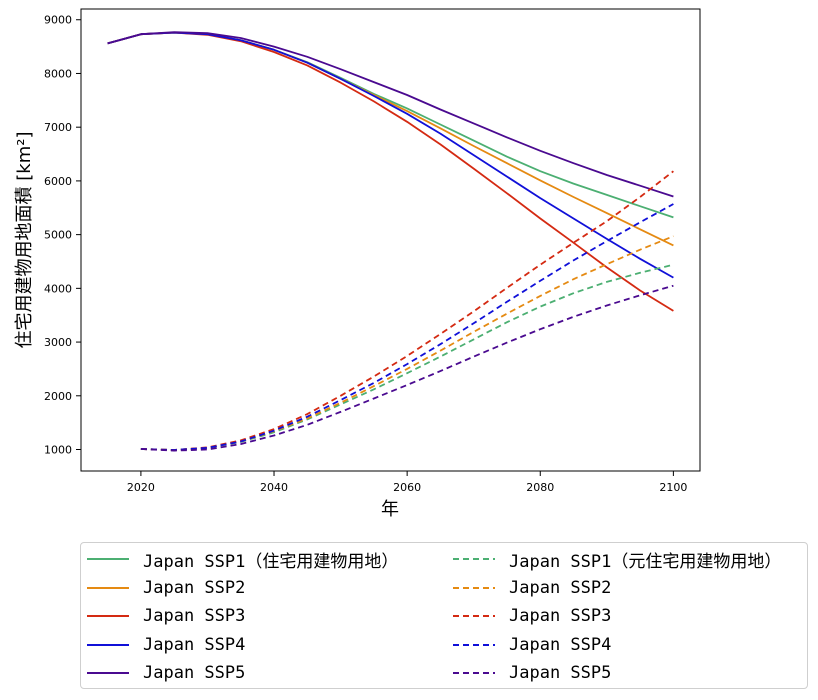  What do you see at coordinates (58, 20) in the screenshot?
I see `y-tick-label: 9000` at bounding box center [58, 20].